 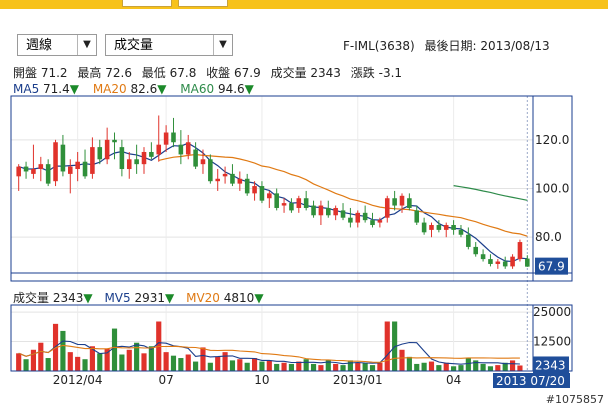 I want to click on x-tick-label: 2012/04, so click(x=78, y=380).